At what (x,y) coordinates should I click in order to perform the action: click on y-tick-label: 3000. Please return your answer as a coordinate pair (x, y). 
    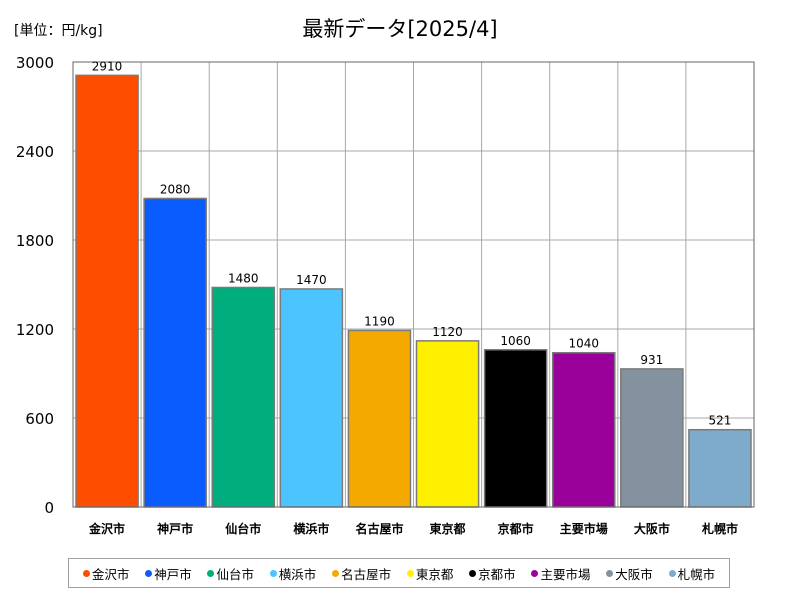
    Looking at the image, I should click on (35, 63).